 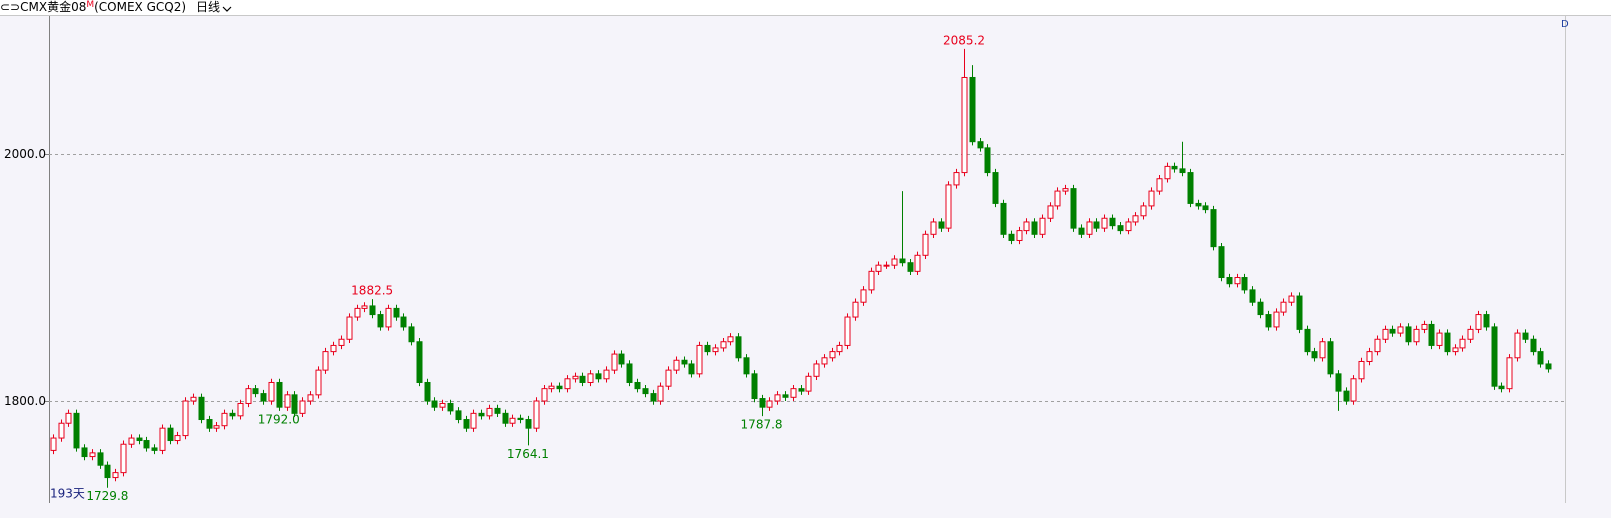 What do you see at coordinates (25, 401) in the screenshot?
I see `y-tick-label: 1800.0` at bounding box center [25, 401].